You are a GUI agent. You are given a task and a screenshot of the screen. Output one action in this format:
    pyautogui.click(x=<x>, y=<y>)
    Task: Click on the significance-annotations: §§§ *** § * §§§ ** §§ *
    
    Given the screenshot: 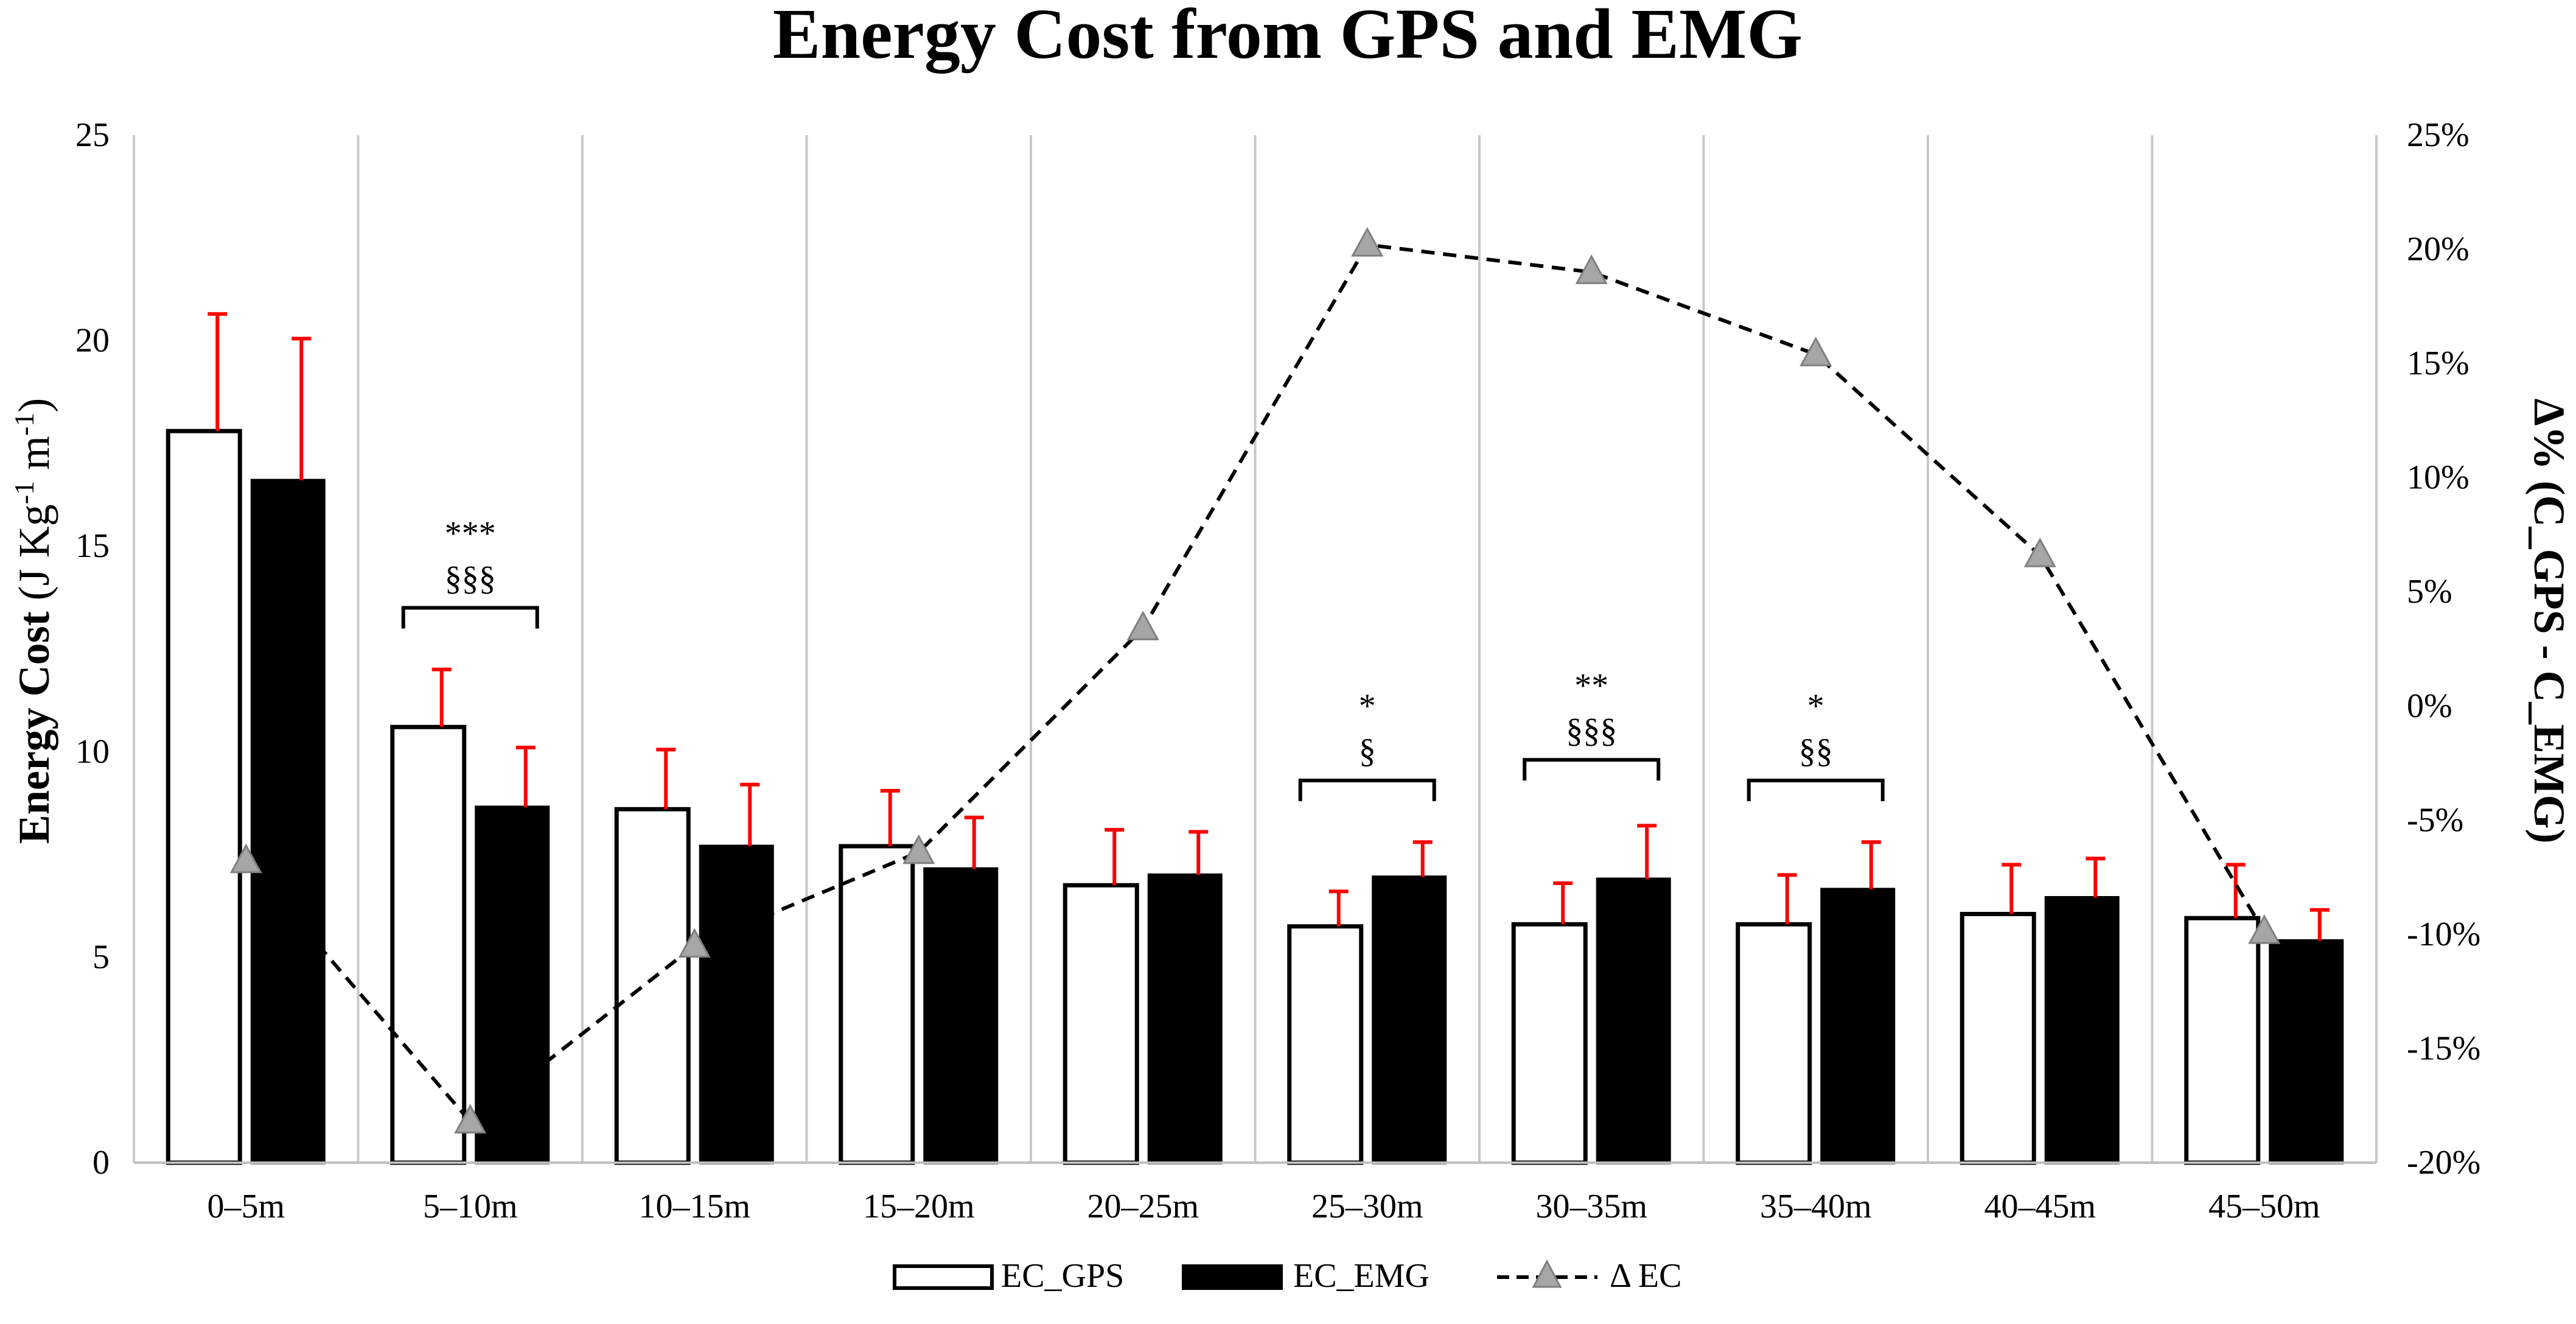 What is the action you would take?
    pyautogui.click(x=1143, y=658)
    